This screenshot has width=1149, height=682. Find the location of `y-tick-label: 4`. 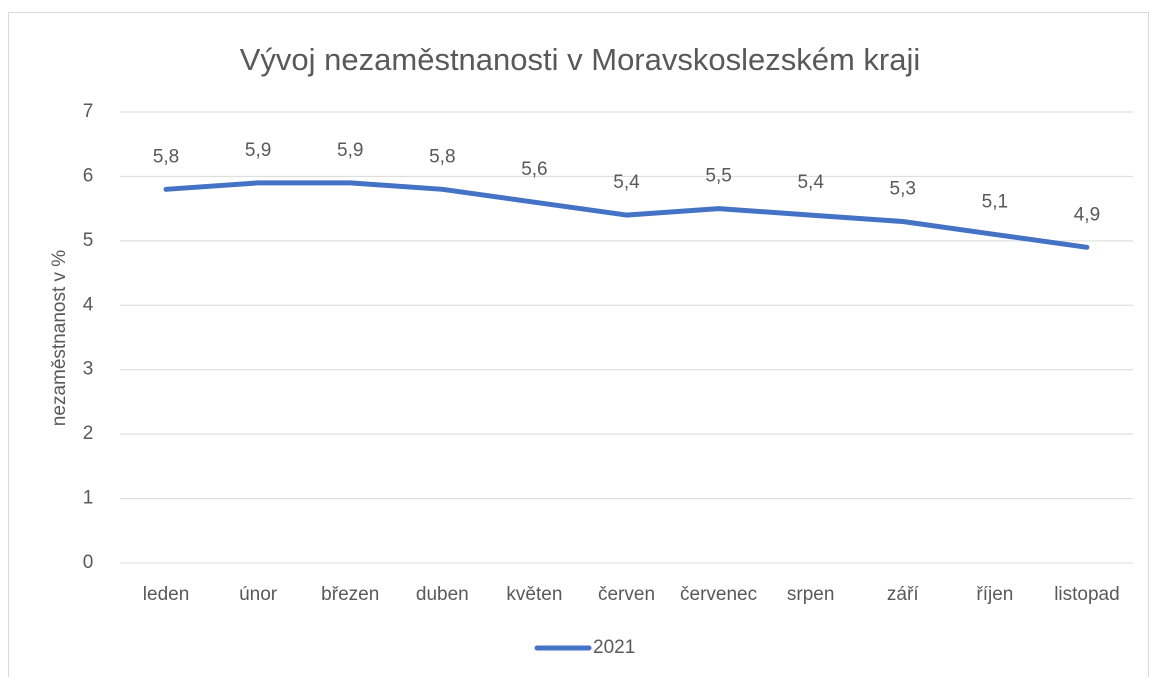

y-tick-label: 4 is located at coordinates (88, 304).